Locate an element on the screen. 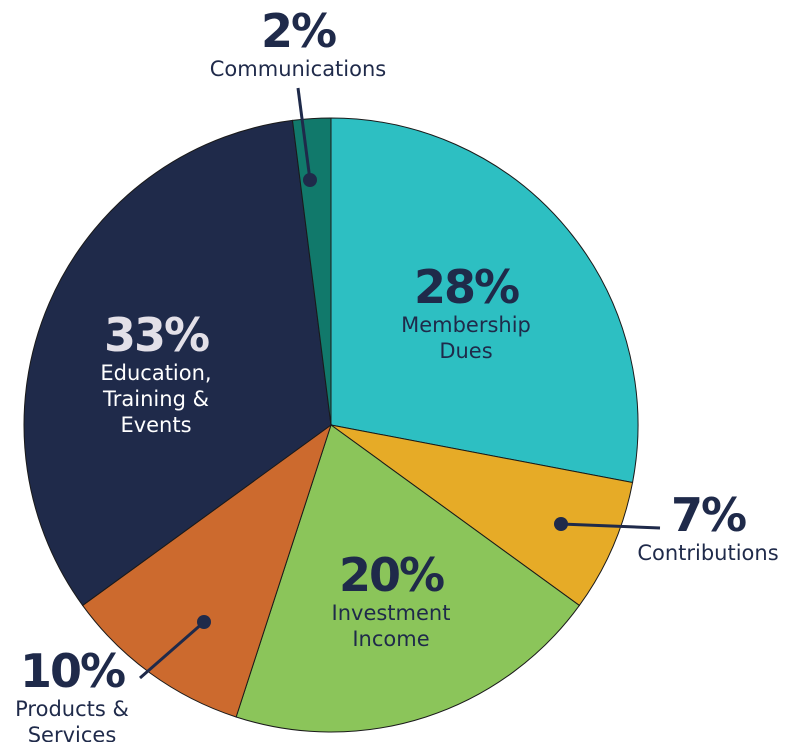 This screenshot has height=742, width=799. percent-label: 7% is located at coordinates (708, 515).